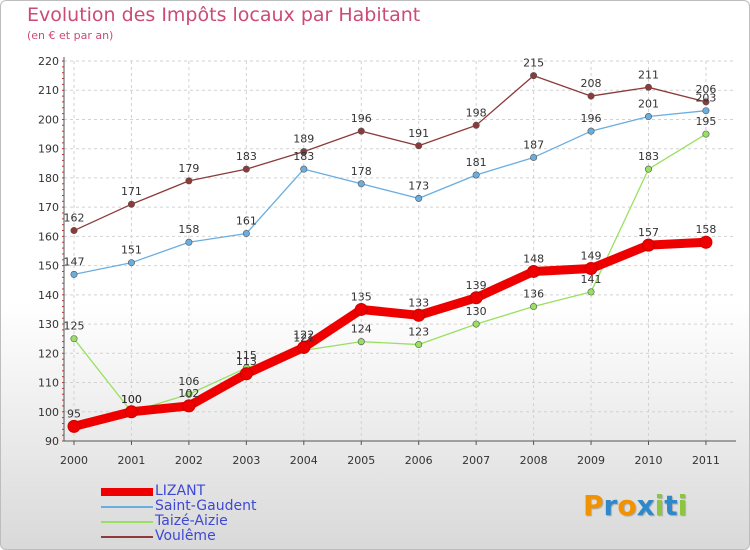 This screenshot has width=750, height=550. I want to click on x-tick-label: 2001, so click(131, 460).